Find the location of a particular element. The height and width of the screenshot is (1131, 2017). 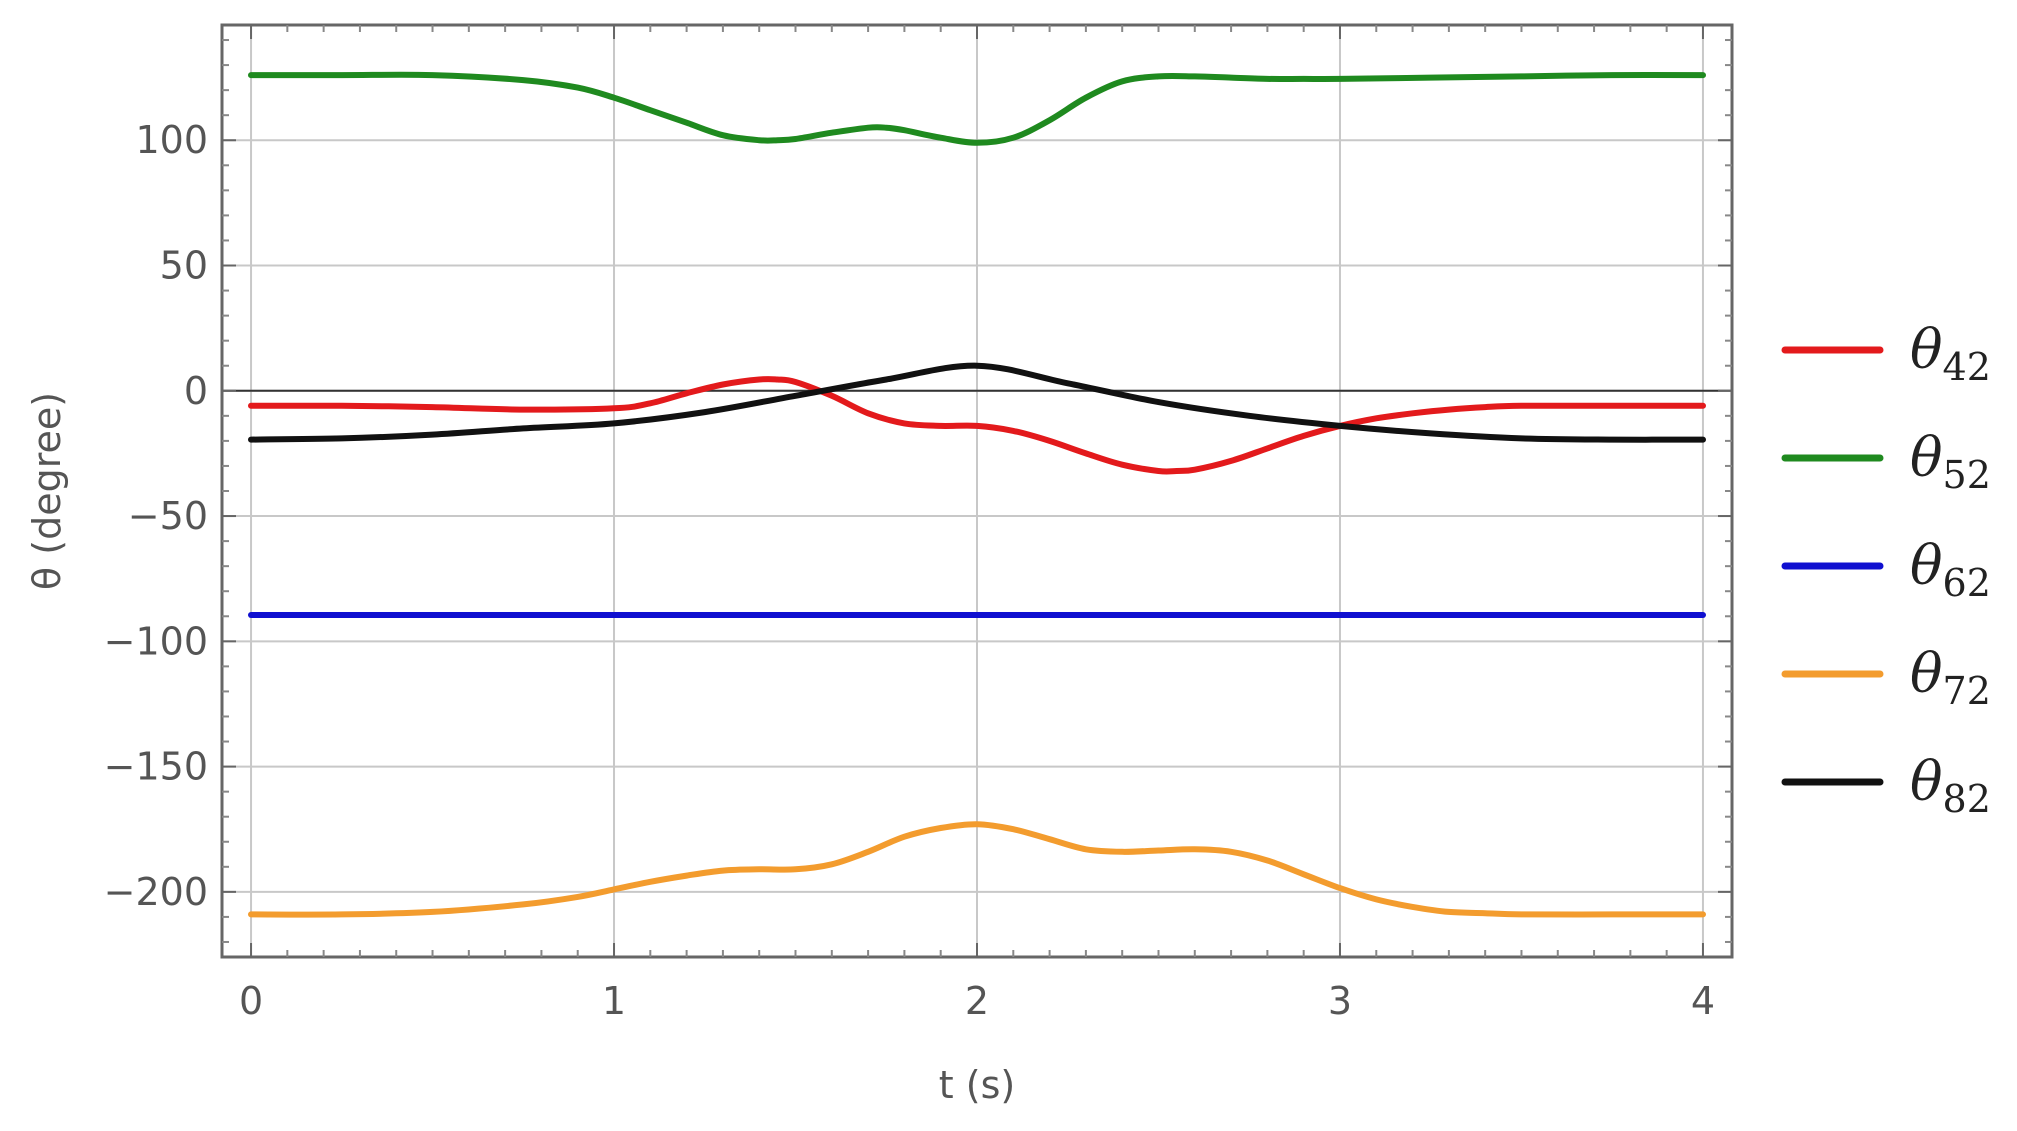

y-tick-label: −150 is located at coordinates (156, 767).